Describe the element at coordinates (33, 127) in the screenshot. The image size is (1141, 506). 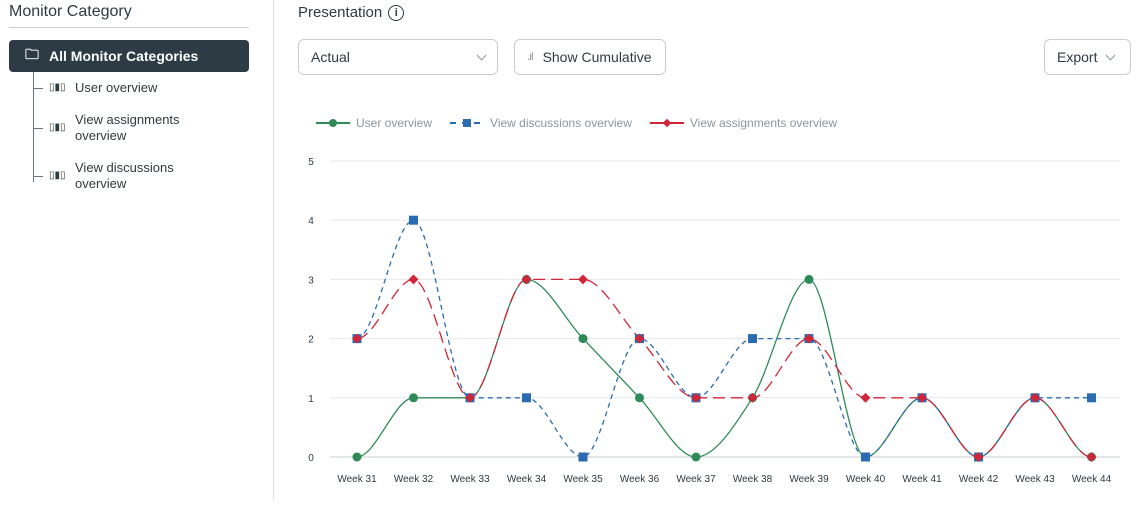
I see `tree-line` at that location.